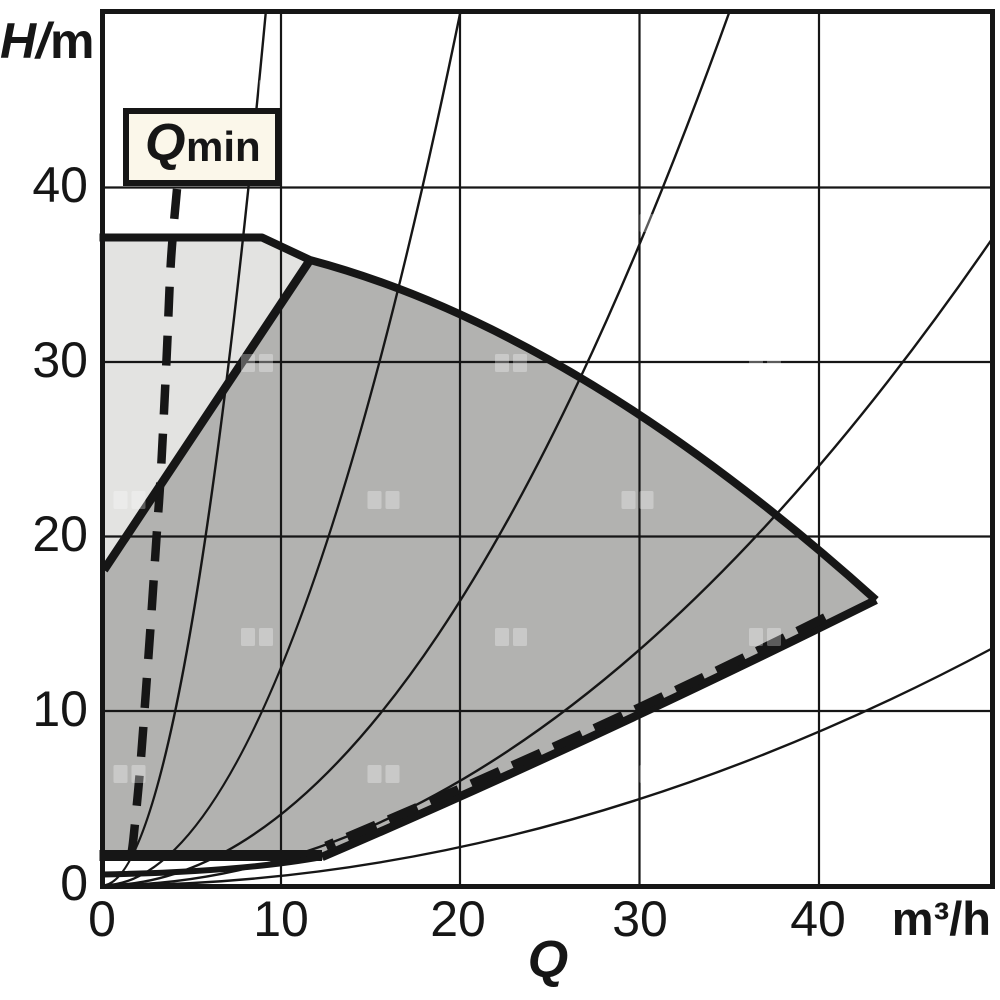 This screenshot has width=1000, height=1000. Describe the element at coordinates (47, 41) in the screenshot. I see `svg-text: H/m` at that location.